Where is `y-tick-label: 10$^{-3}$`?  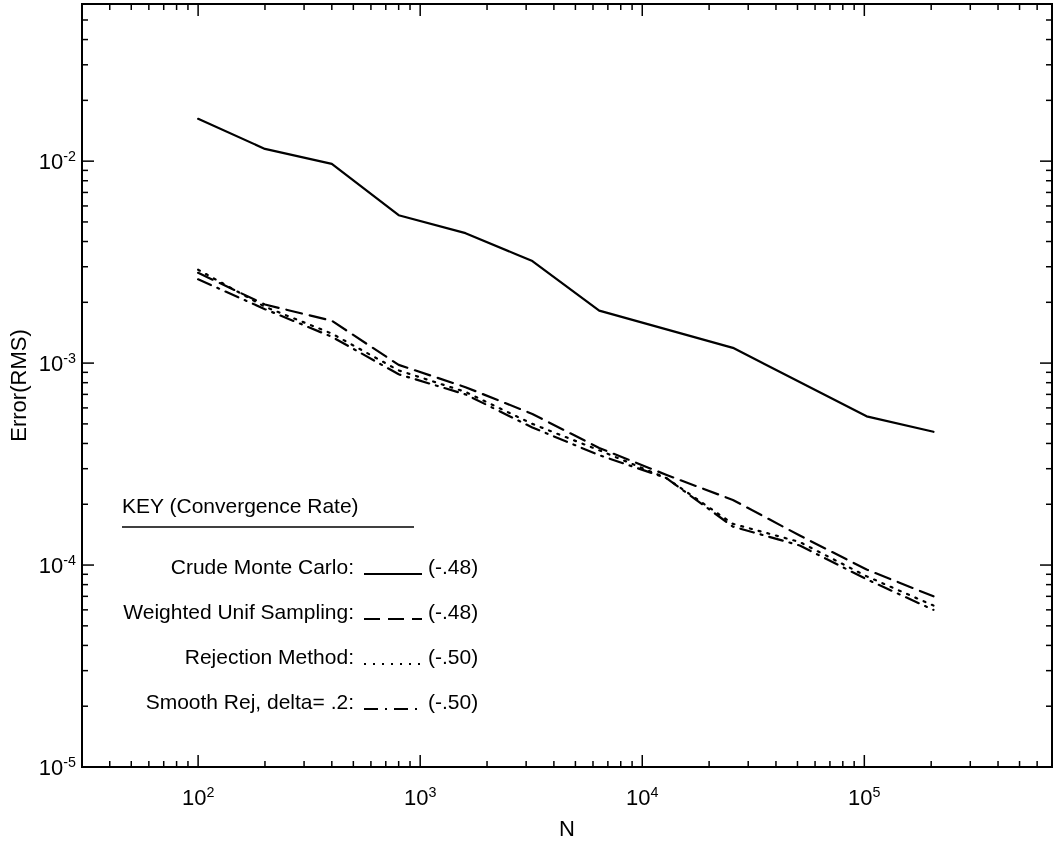 y-tick-label: 10$^{-3}$ is located at coordinates (57, 363).